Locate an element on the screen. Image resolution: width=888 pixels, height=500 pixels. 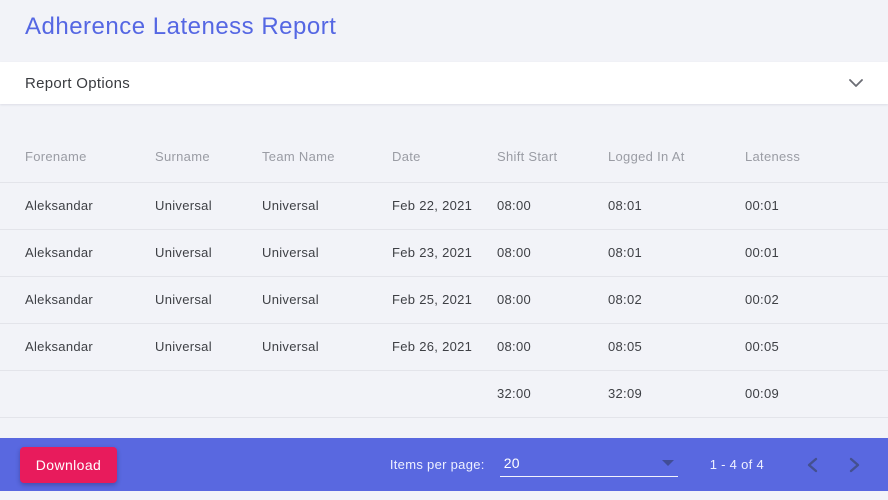
items-per-page-label: Items per page: is located at coordinates (437, 464).